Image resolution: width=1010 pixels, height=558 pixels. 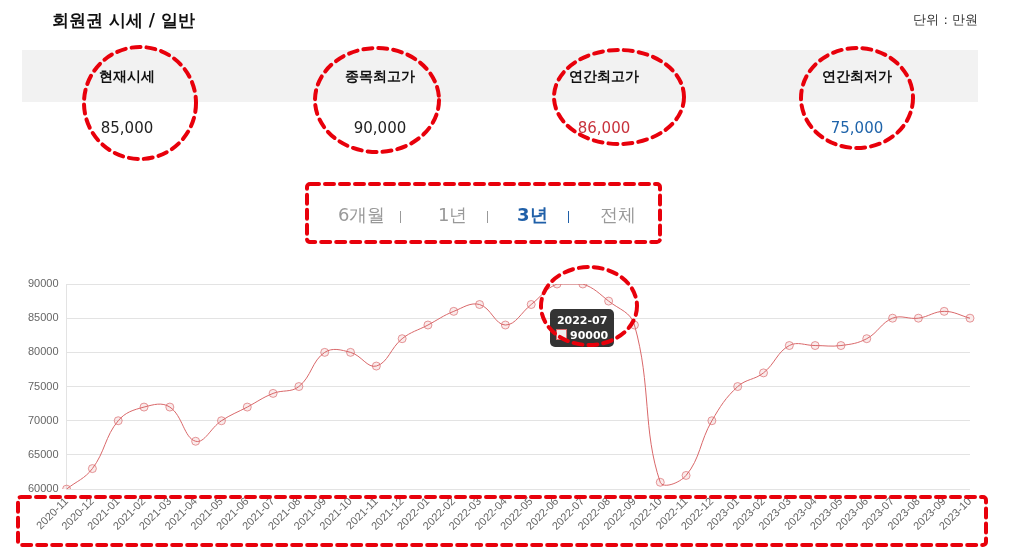 What do you see at coordinates (604, 77) in the screenshot?
I see `text: 연간최고가` at bounding box center [604, 77].